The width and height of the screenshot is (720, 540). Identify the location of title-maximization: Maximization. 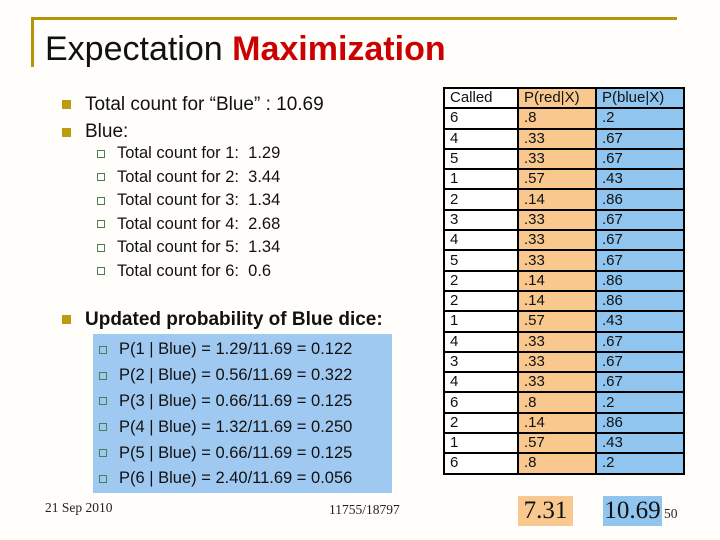
(339, 49).